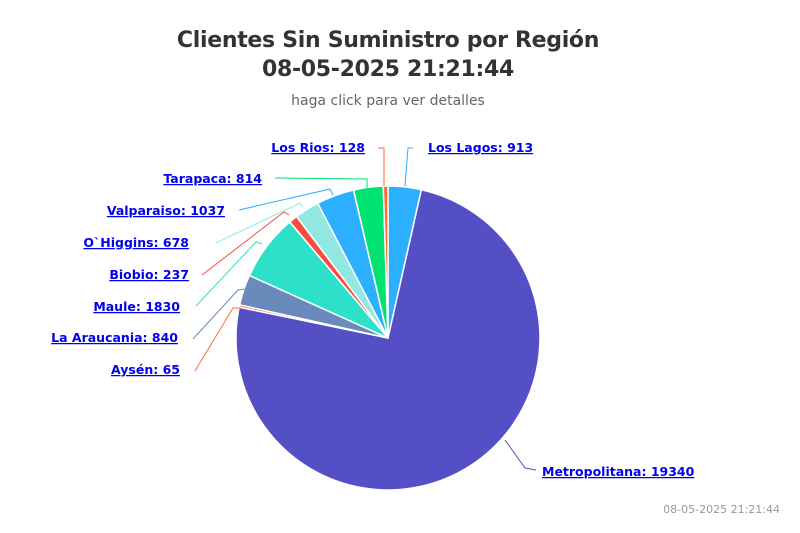  Describe the element at coordinates (385, 262) in the screenshot. I see `pie-slice-los-rios` at that location.